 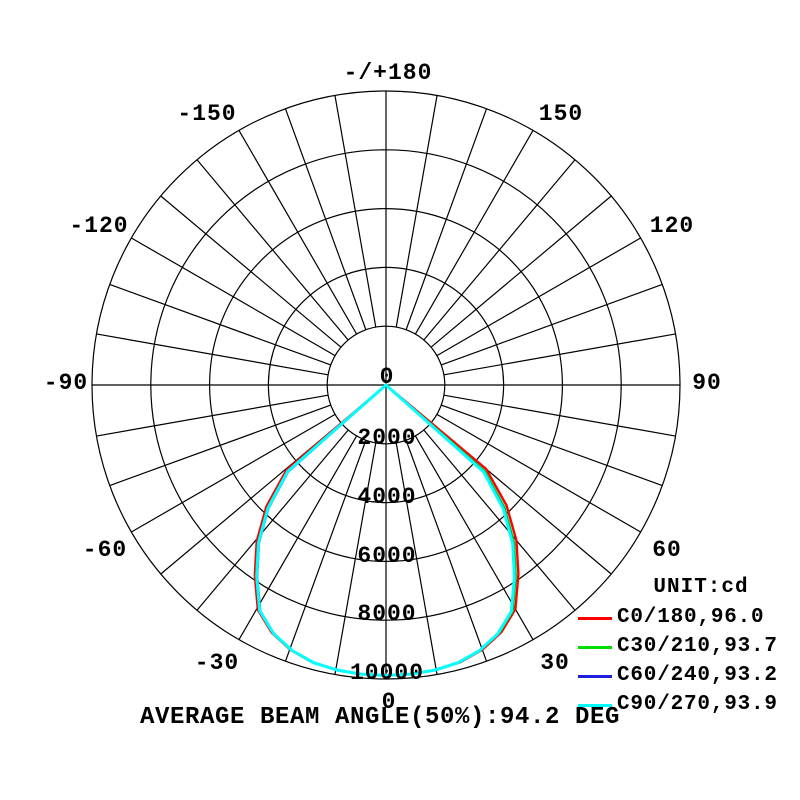 I want to click on ring-label: 0, so click(x=387, y=377).